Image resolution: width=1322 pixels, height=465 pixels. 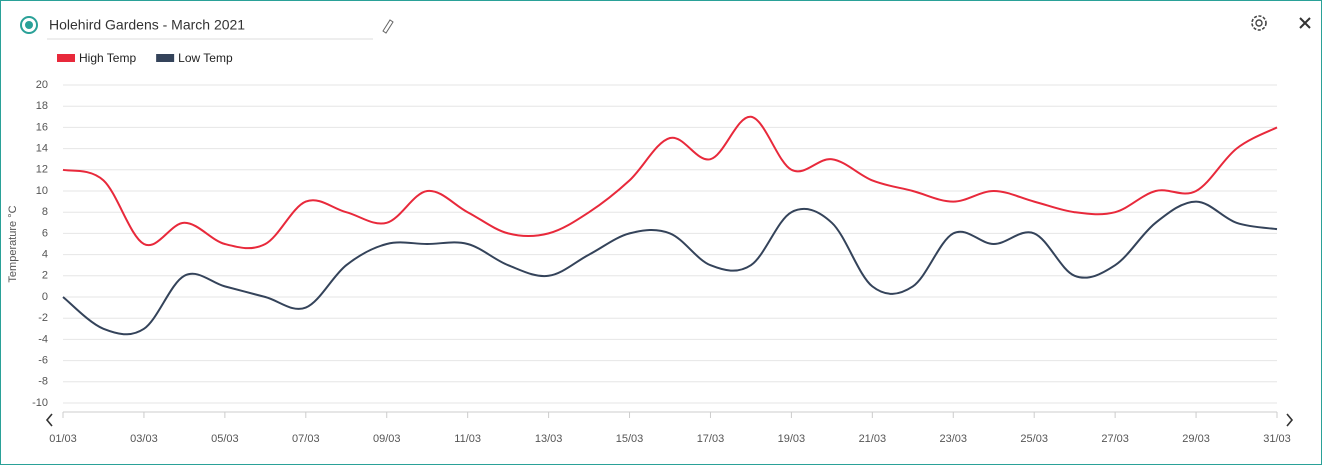 I want to click on scroll-left, so click(x=49, y=420).